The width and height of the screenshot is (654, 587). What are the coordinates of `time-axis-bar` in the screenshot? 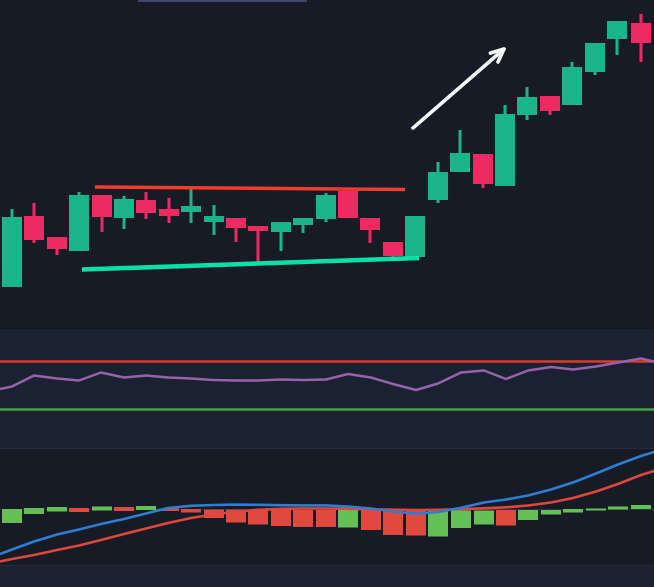 It's located at (327, 576).